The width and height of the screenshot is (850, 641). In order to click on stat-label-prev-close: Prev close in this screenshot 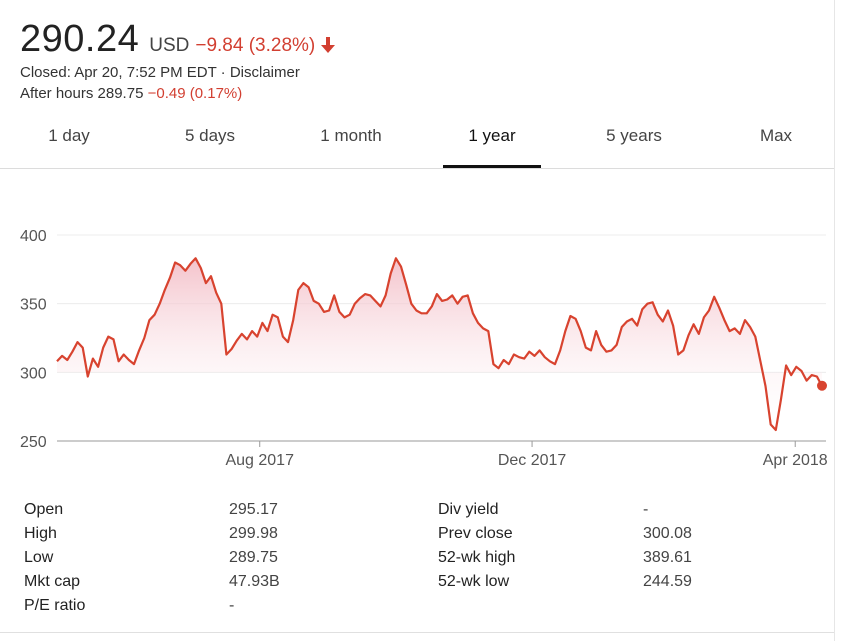, I will do `click(475, 533)`.